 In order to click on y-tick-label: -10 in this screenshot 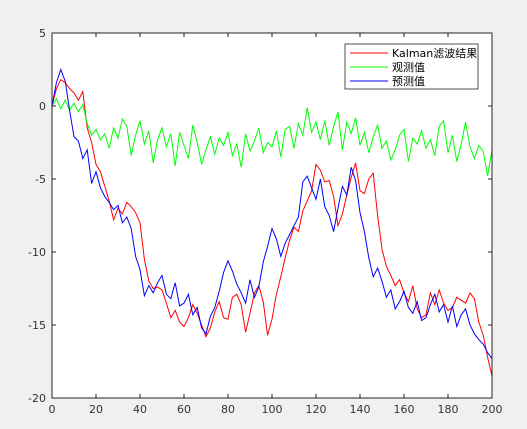, I will do `click(37, 252)`.